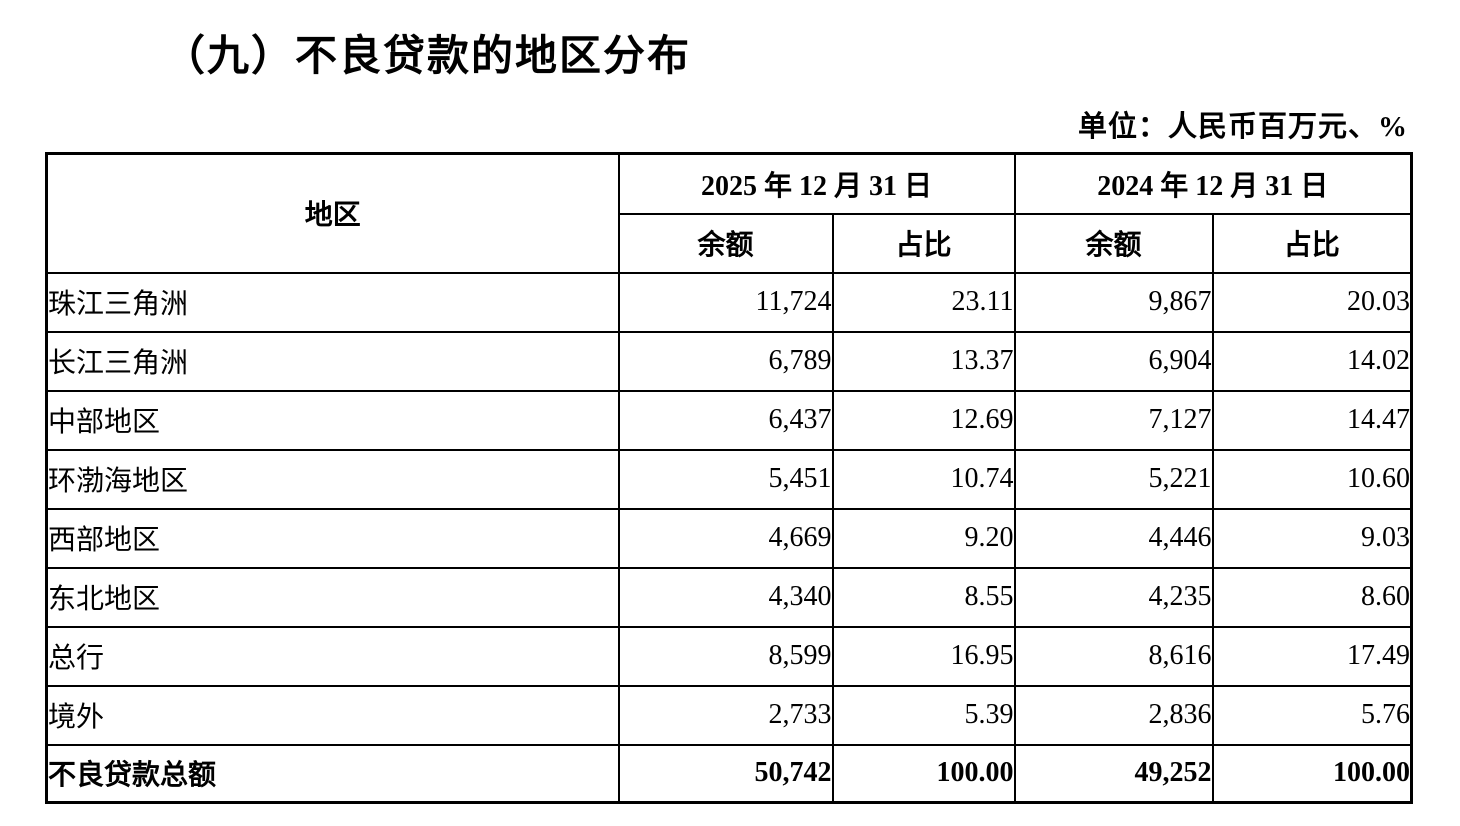  I want to click on value-2025-balance: 4,340, so click(725, 597).